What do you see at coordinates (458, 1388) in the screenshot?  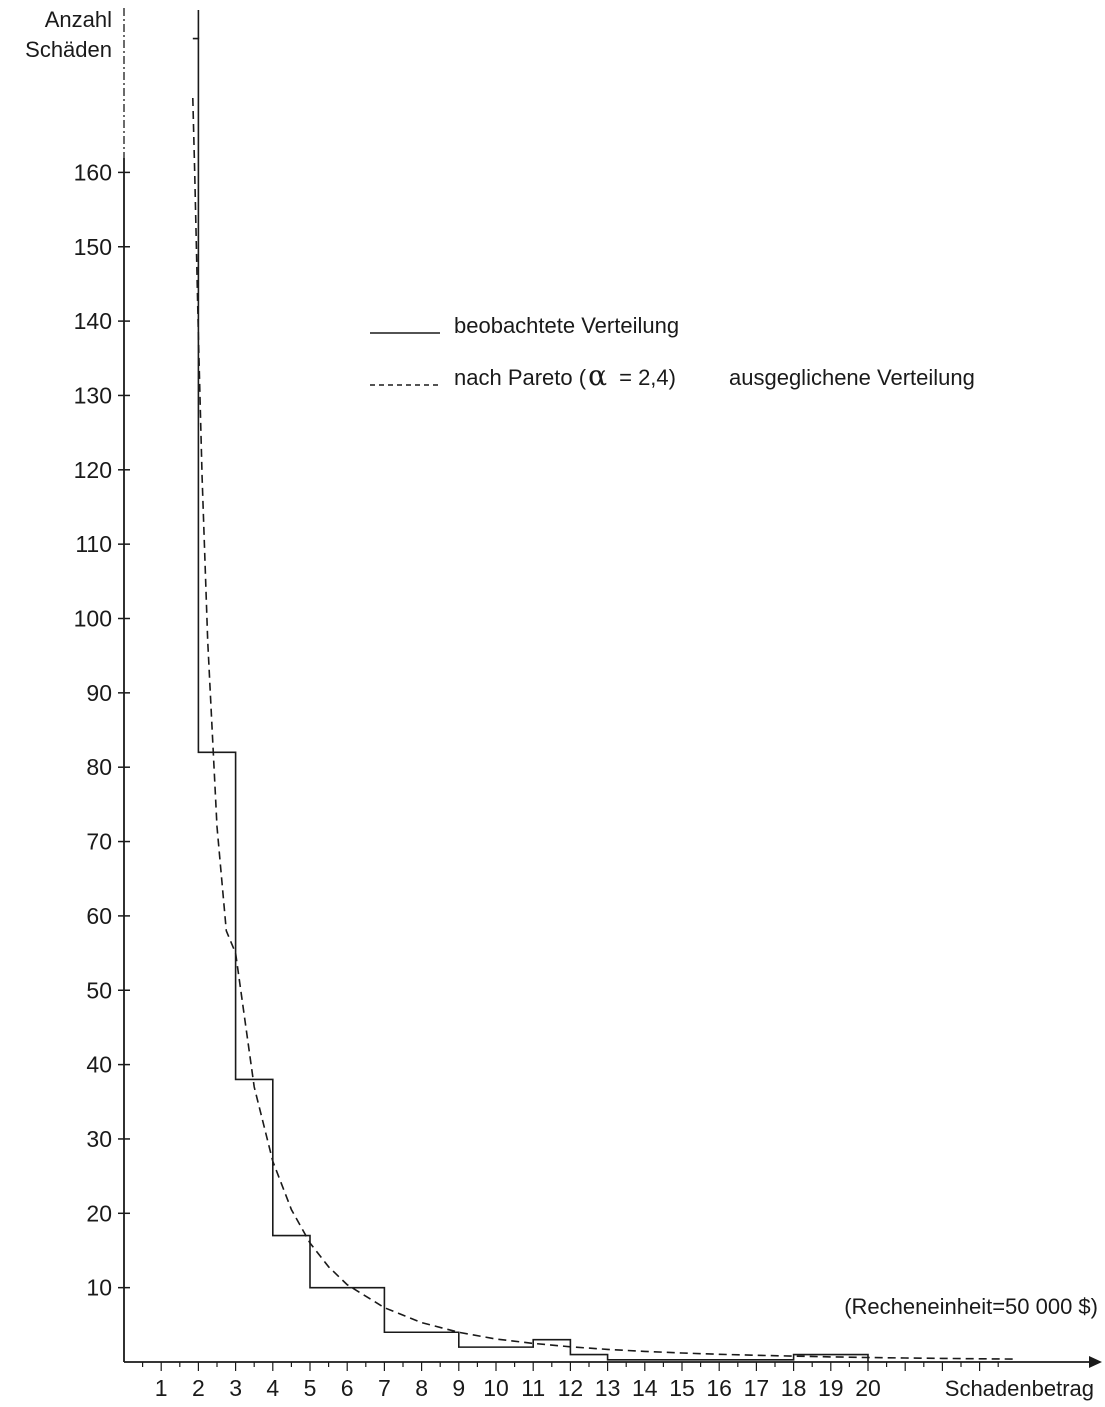 I see `x-tick-label: 9` at bounding box center [458, 1388].